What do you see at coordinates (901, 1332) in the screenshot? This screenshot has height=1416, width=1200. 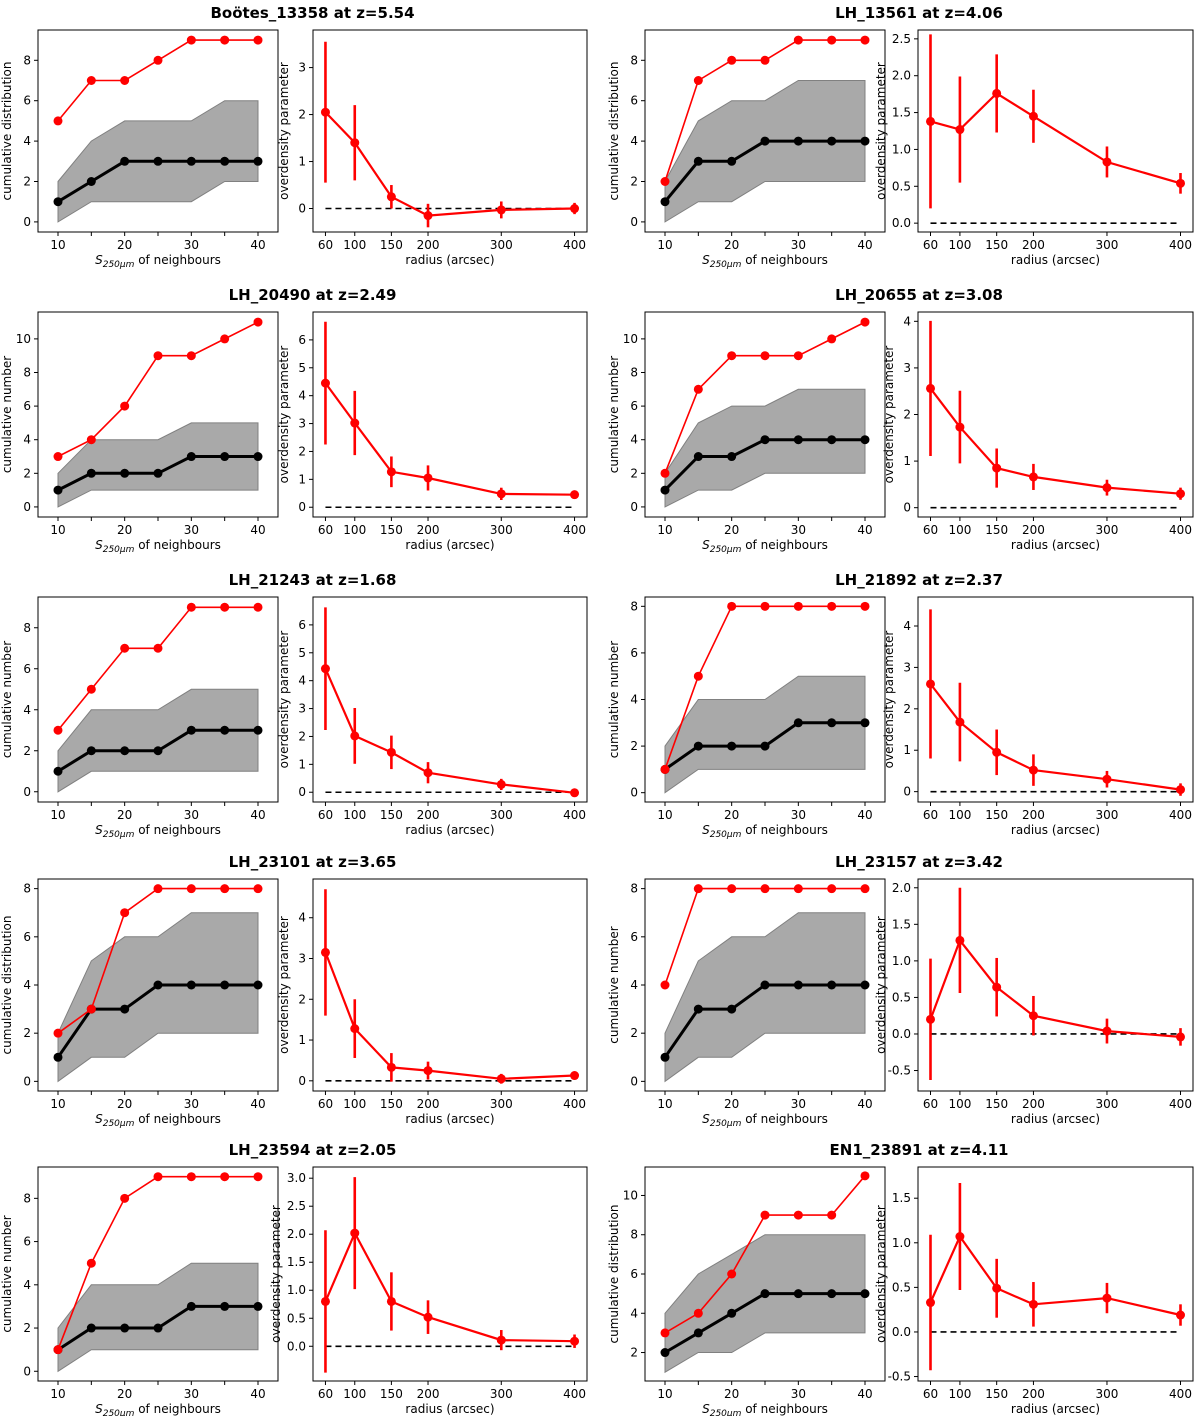 I see `y-tick-label: 0.0` at bounding box center [901, 1332].